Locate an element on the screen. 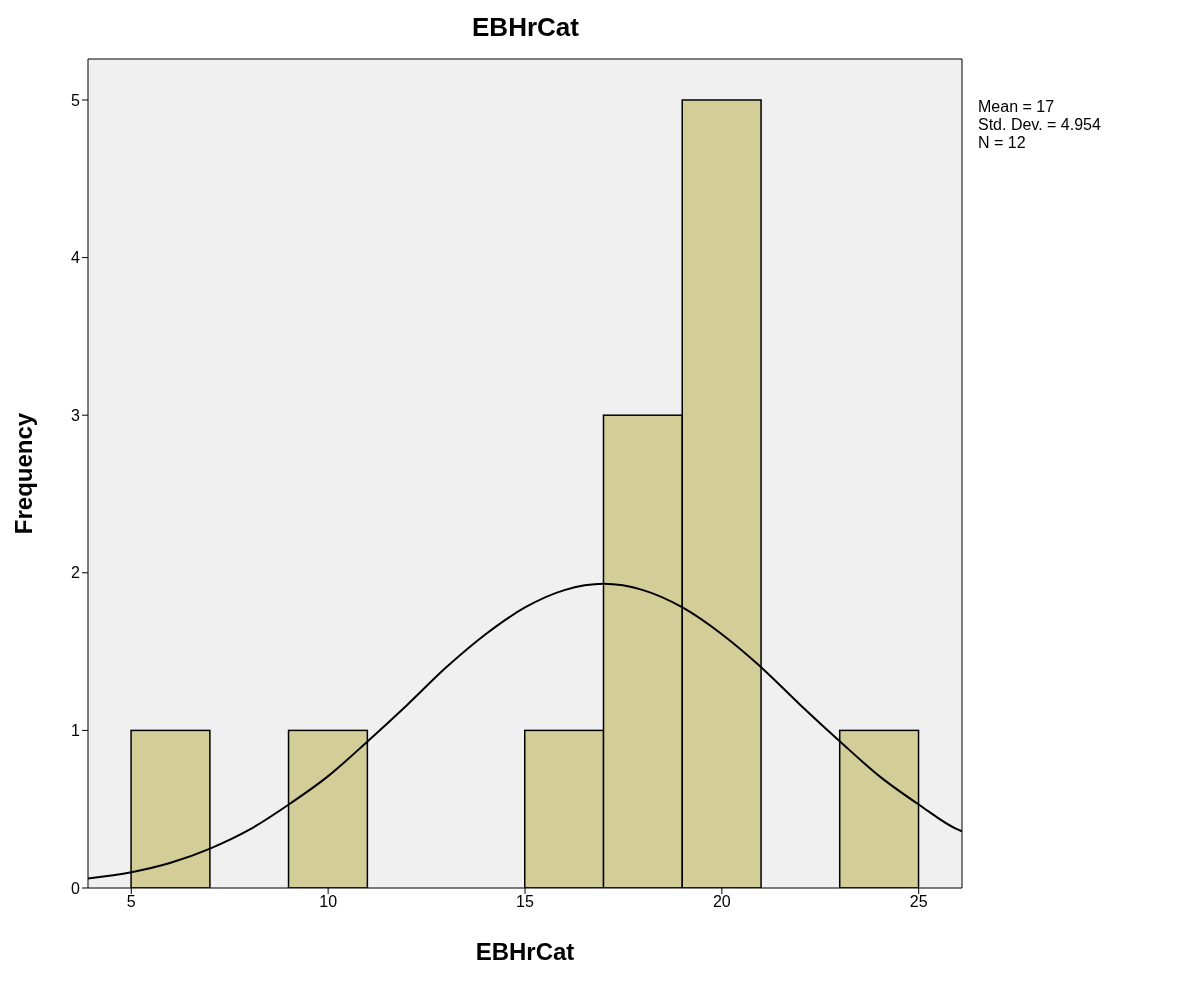  y-tick-label: 1 is located at coordinates (76, 731).